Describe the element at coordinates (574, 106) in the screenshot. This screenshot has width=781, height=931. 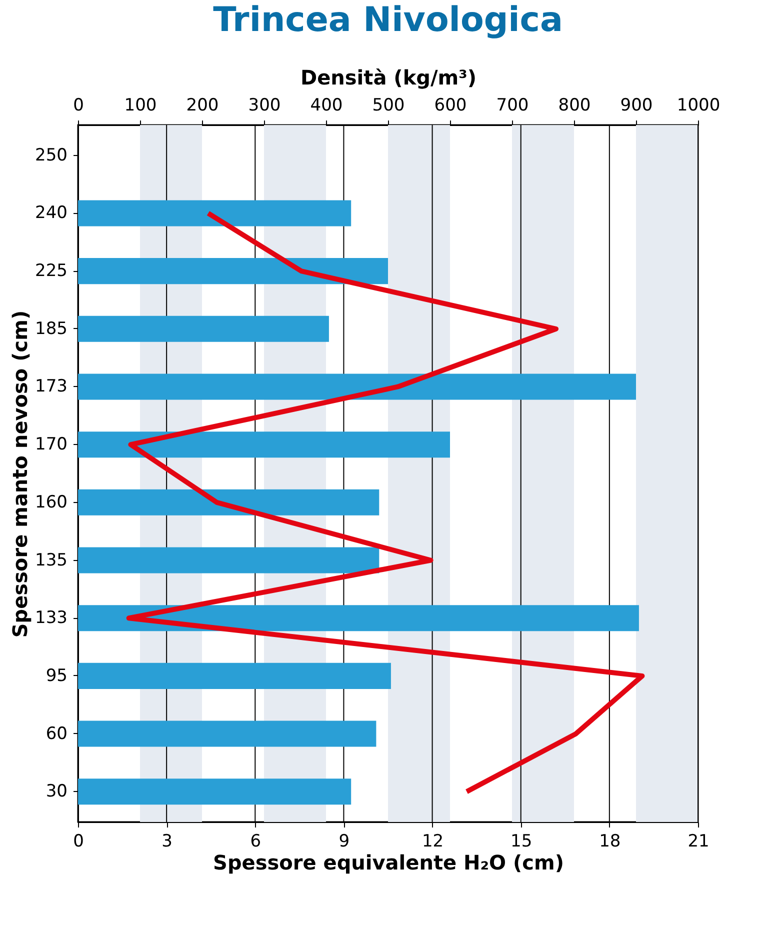
I see `x2-tick-label: 800` at that location.